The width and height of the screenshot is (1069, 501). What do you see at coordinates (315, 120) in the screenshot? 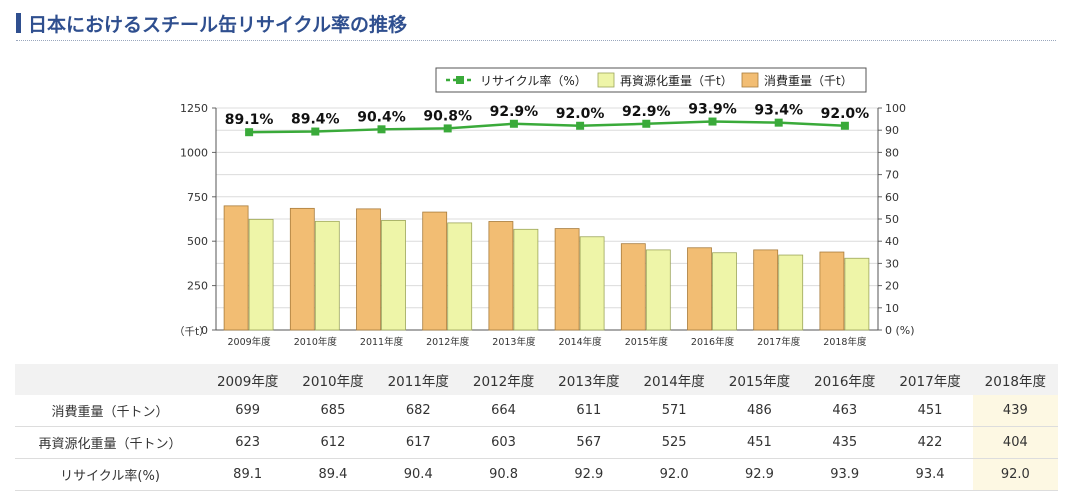
I see `rate-data-label: 89.4%` at bounding box center [315, 120].